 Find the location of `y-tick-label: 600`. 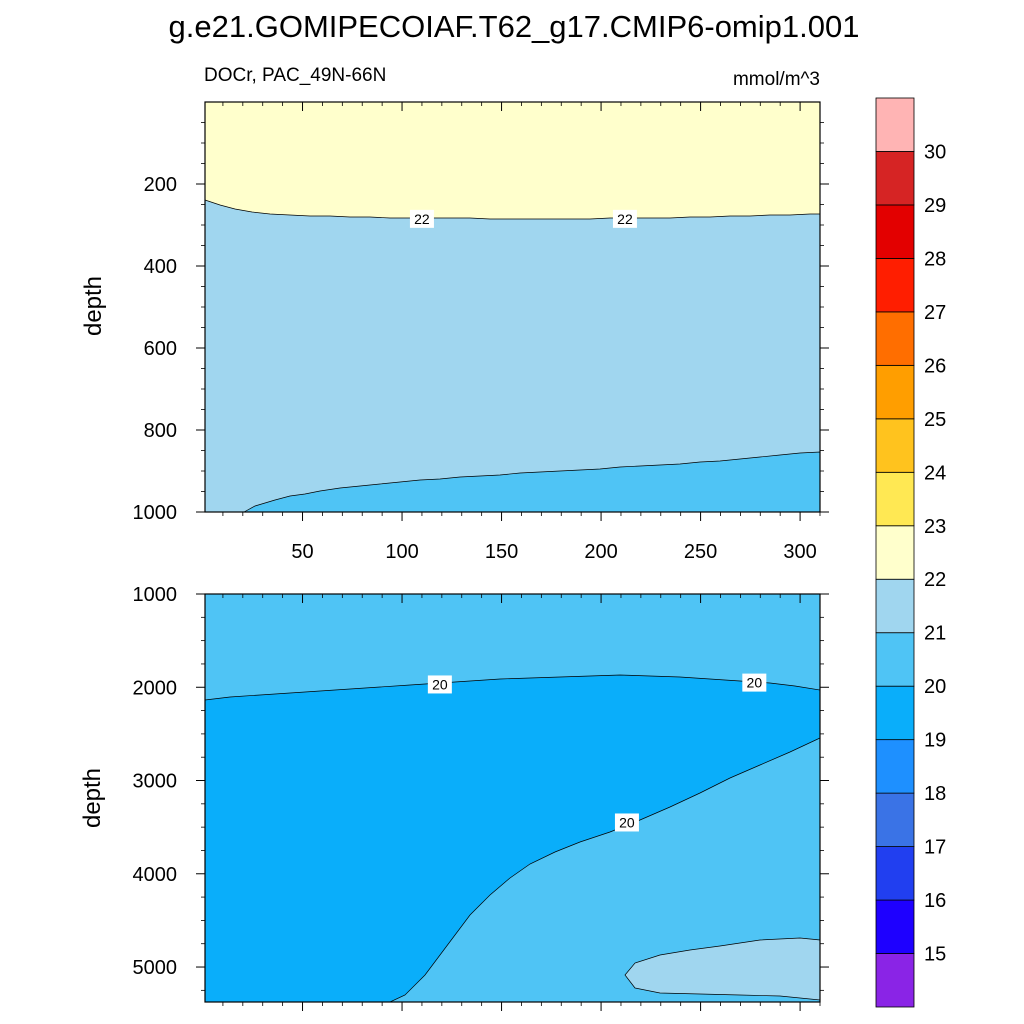

y-tick-label: 600 is located at coordinates (160, 349).